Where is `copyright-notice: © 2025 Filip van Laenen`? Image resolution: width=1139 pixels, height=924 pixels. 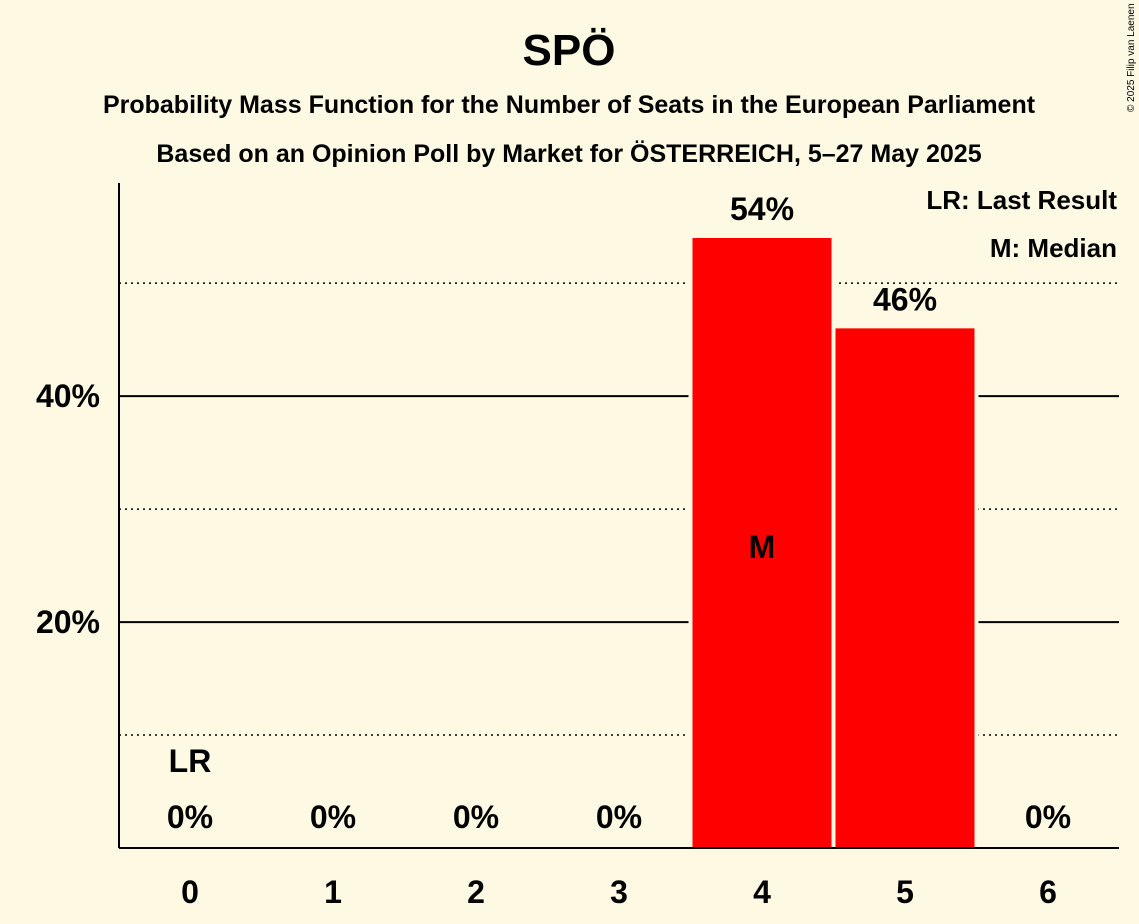 copyright-notice: © 2025 Filip van Laenen is located at coordinates (1131, 57).